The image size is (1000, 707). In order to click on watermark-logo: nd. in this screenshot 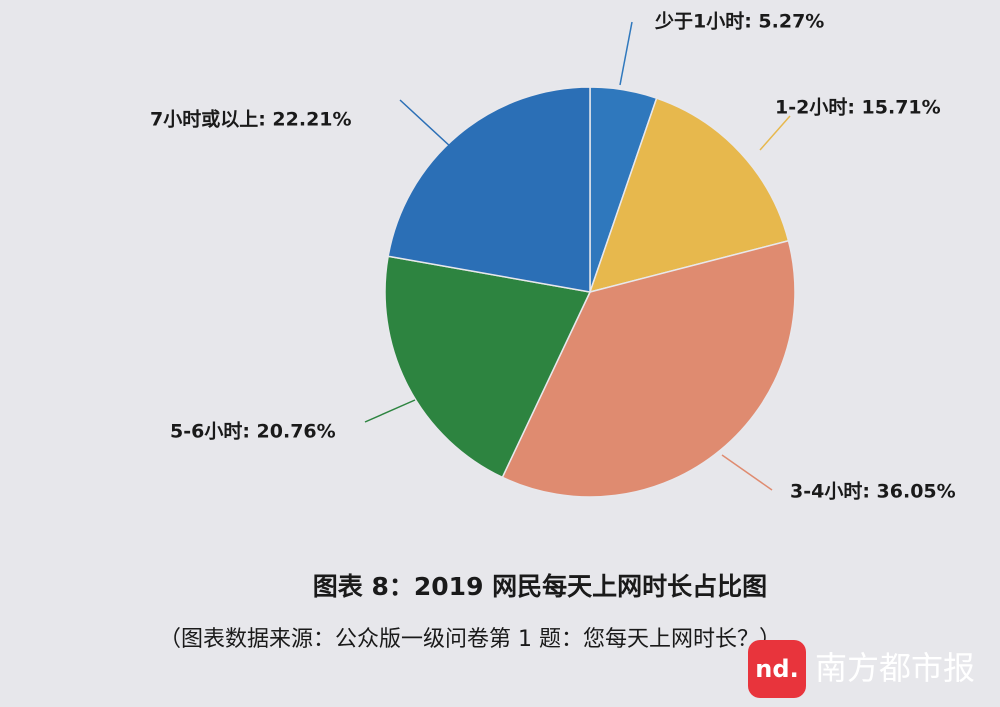, I will do `click(776, 669)`.